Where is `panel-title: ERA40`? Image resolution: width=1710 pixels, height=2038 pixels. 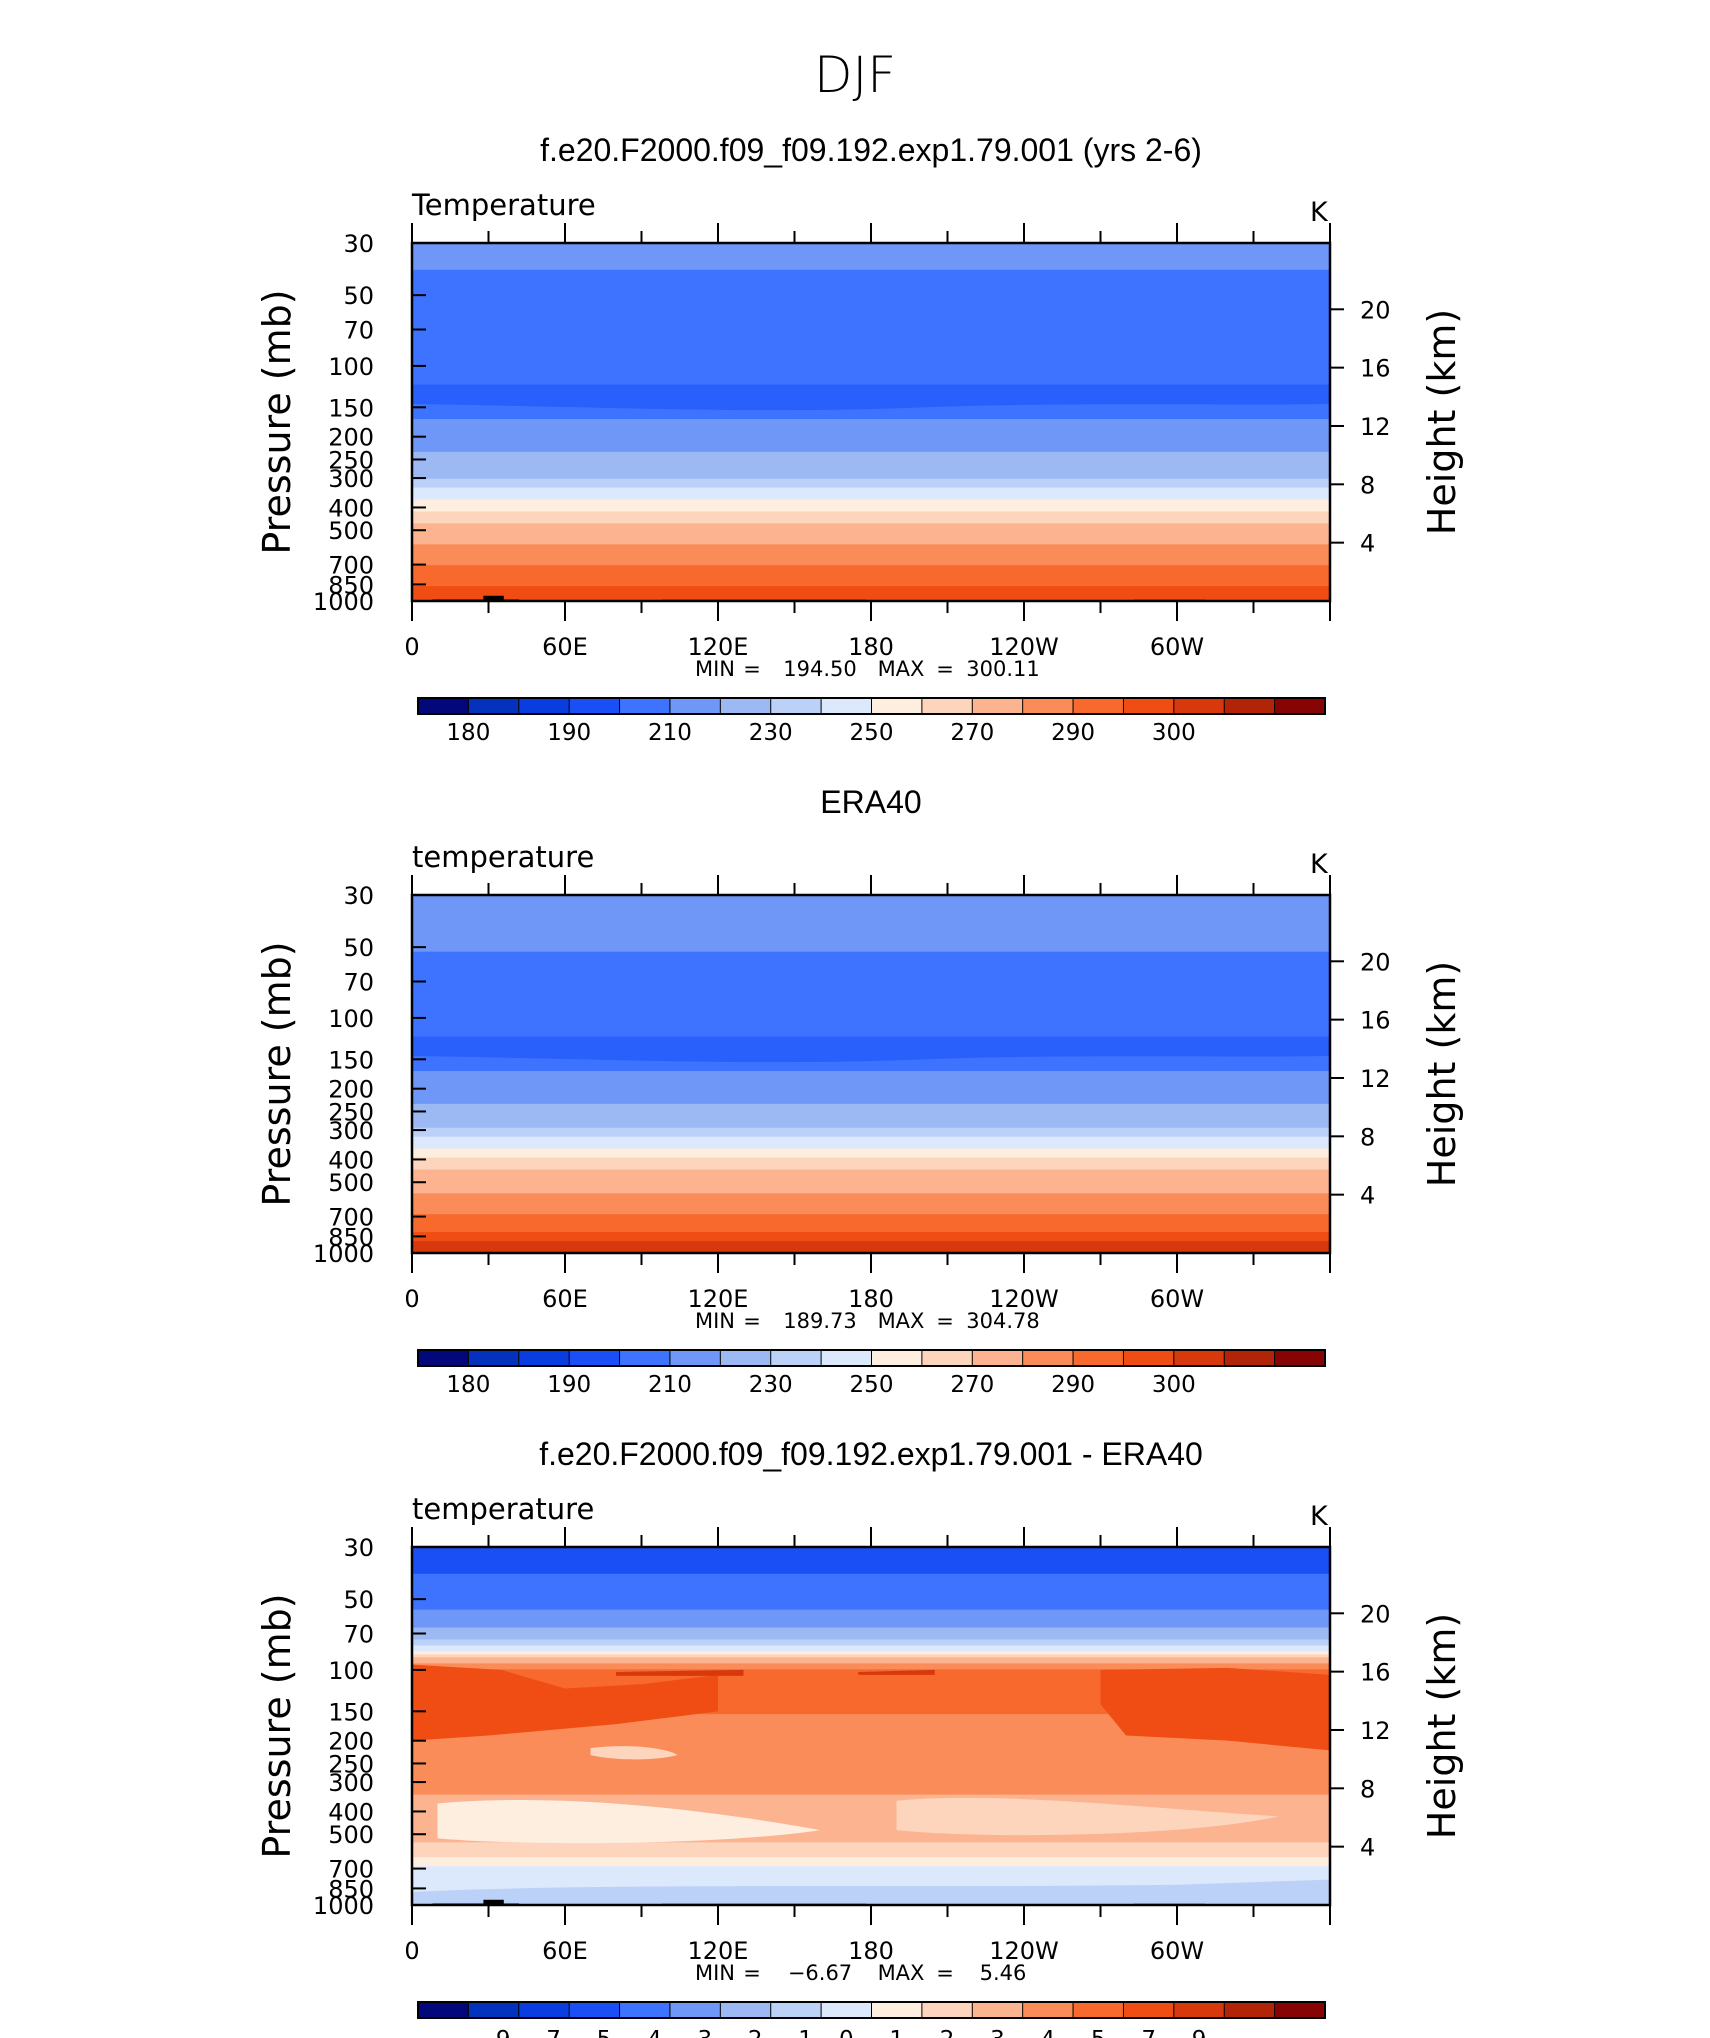
panel-title: ERA40 is located at coordinates (870, 802).